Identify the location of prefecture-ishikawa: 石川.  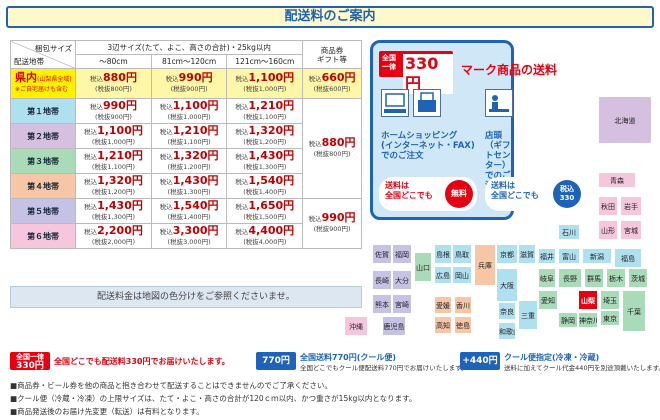
(569, 232).